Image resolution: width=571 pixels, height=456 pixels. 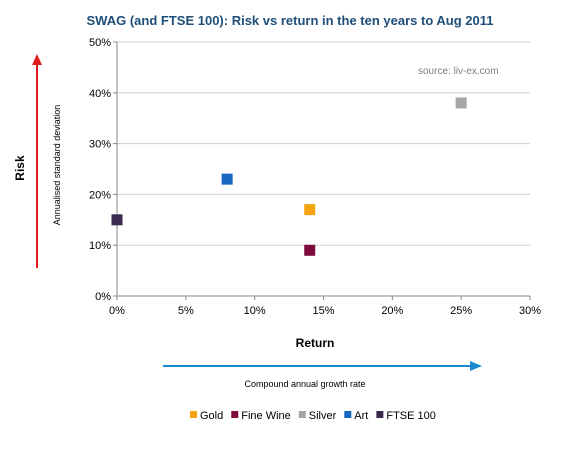 What do you see at coordinates (411, 416) in the screenshot?
I see `legend-label-ftse-100: FTSE 100` at bounding box center [411, 416].